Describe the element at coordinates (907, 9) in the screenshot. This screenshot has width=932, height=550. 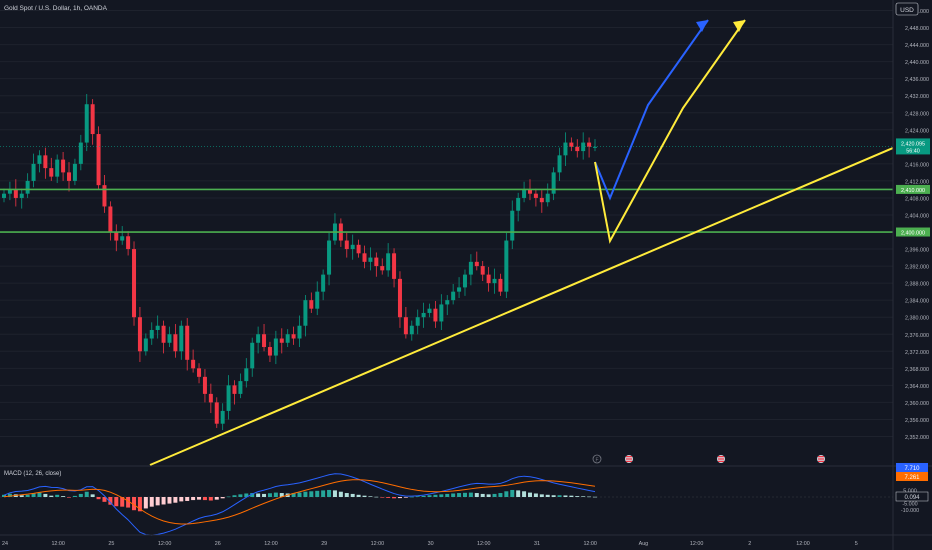
I see `currency-badge` at that location.